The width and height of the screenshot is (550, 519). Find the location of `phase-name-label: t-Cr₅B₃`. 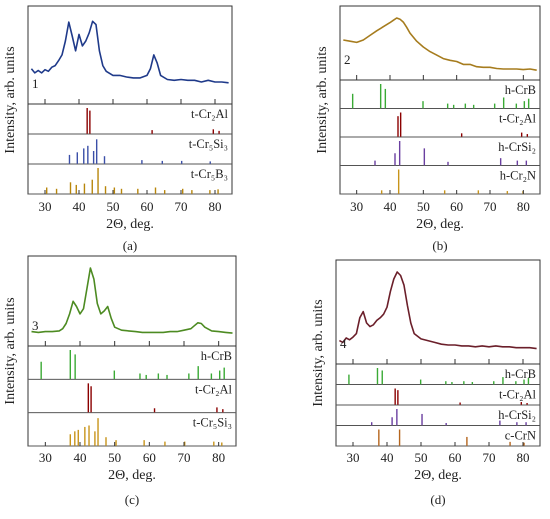

phase-name-label: t-Cr₅B₃ is located at coordinates (209, 174).